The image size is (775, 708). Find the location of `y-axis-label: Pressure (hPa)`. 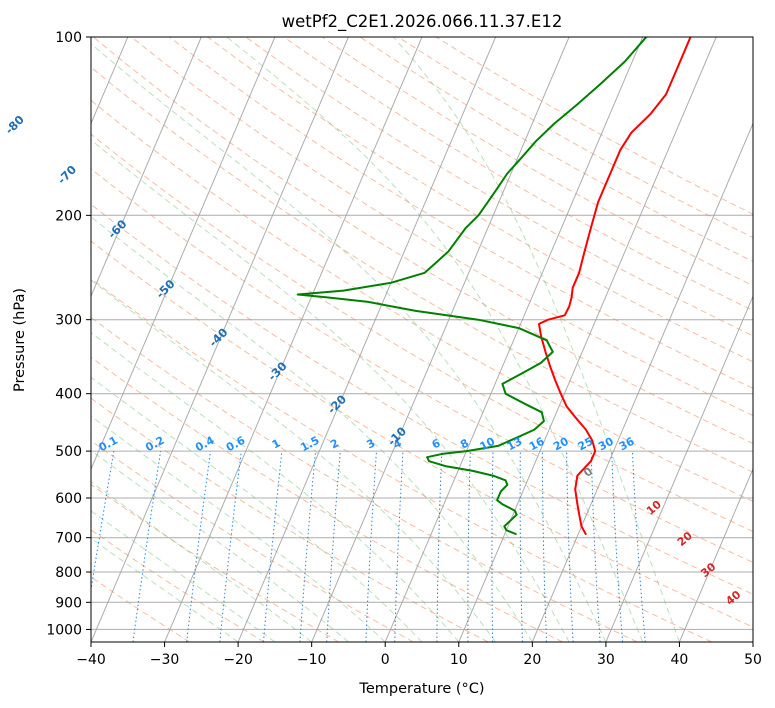

y-axis-label: Pressure (hPa) is located at coordinates (20, 340).